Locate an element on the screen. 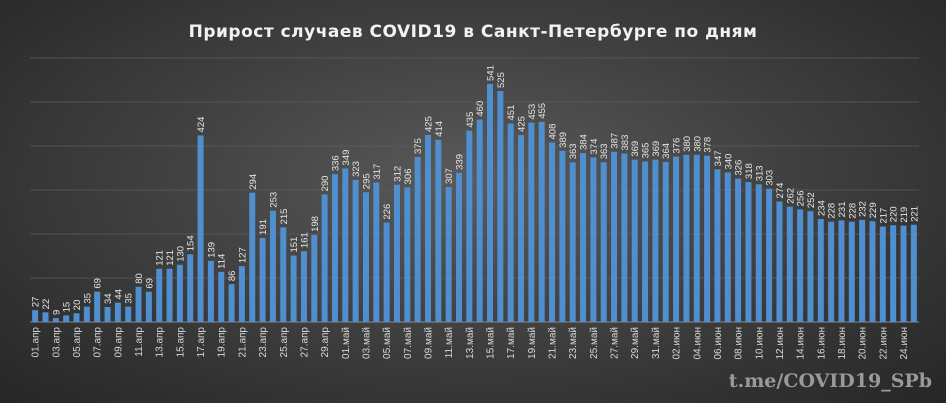 Image resolution: width=946 pixels, height=403 pixels. x-tick-label: 03.апр is located at coordinates (56, 342).